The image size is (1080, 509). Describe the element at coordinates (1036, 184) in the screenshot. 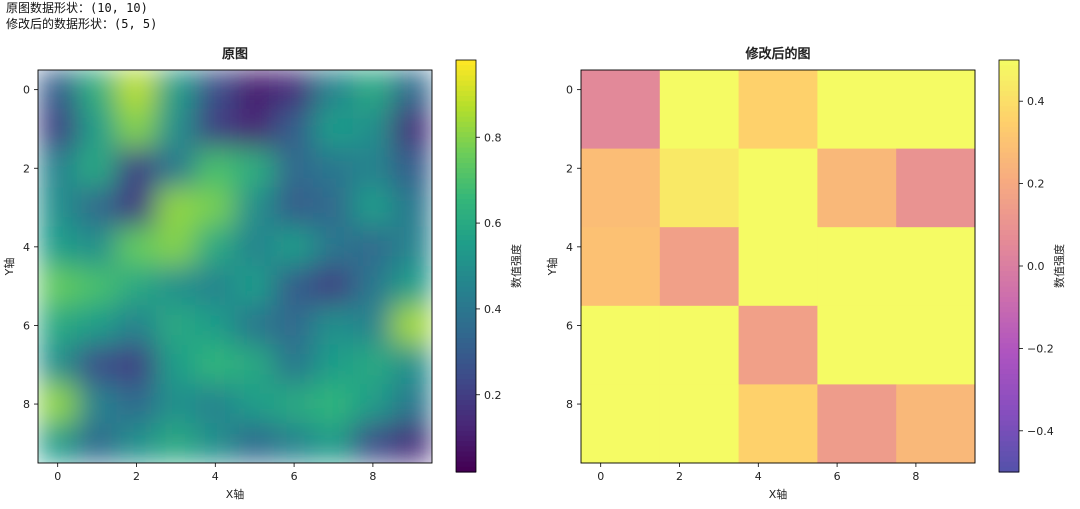

I see `colorbar-tick-label-0.2: 0.2` at that location.